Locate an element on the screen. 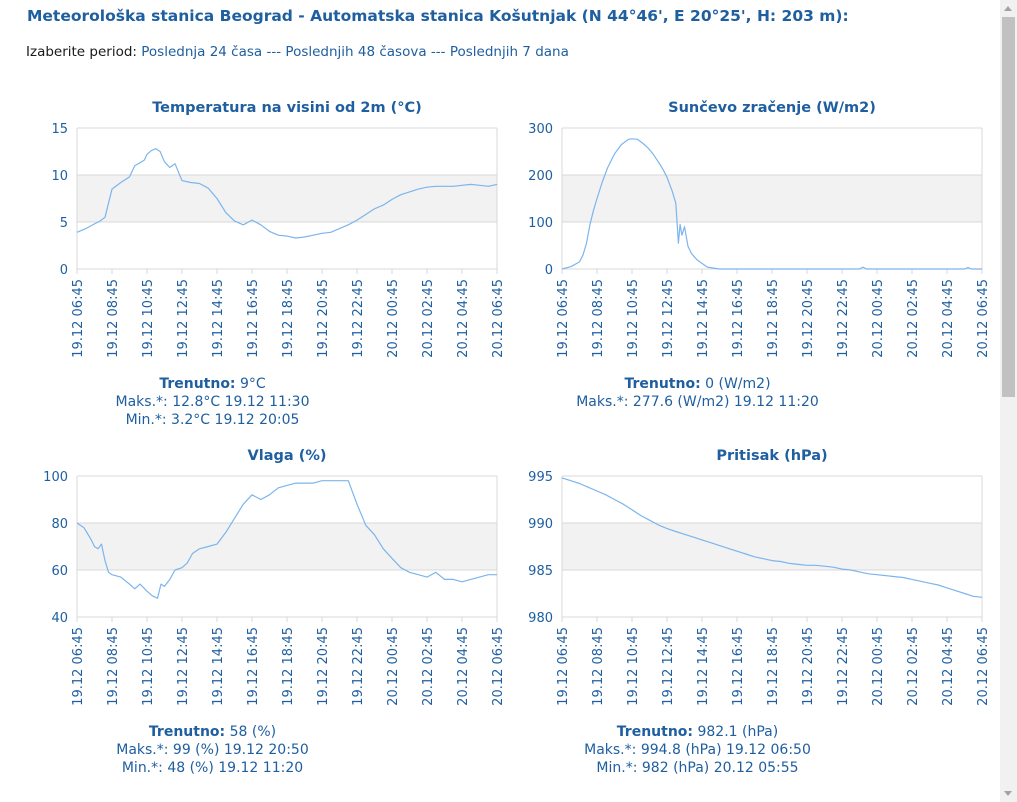 Image resolution: width=1017 pixels, height=802 pixels. period-24h-link: Poslednja 24 časa is located at coordinates (202, 52).